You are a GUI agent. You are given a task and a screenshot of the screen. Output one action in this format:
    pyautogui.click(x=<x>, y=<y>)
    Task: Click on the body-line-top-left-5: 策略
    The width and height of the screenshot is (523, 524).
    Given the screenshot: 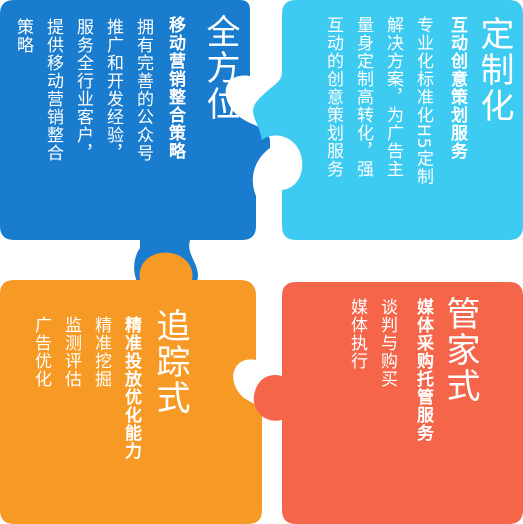 What is the action you would take?
    pyautogui.click(x=23, y=36)
    